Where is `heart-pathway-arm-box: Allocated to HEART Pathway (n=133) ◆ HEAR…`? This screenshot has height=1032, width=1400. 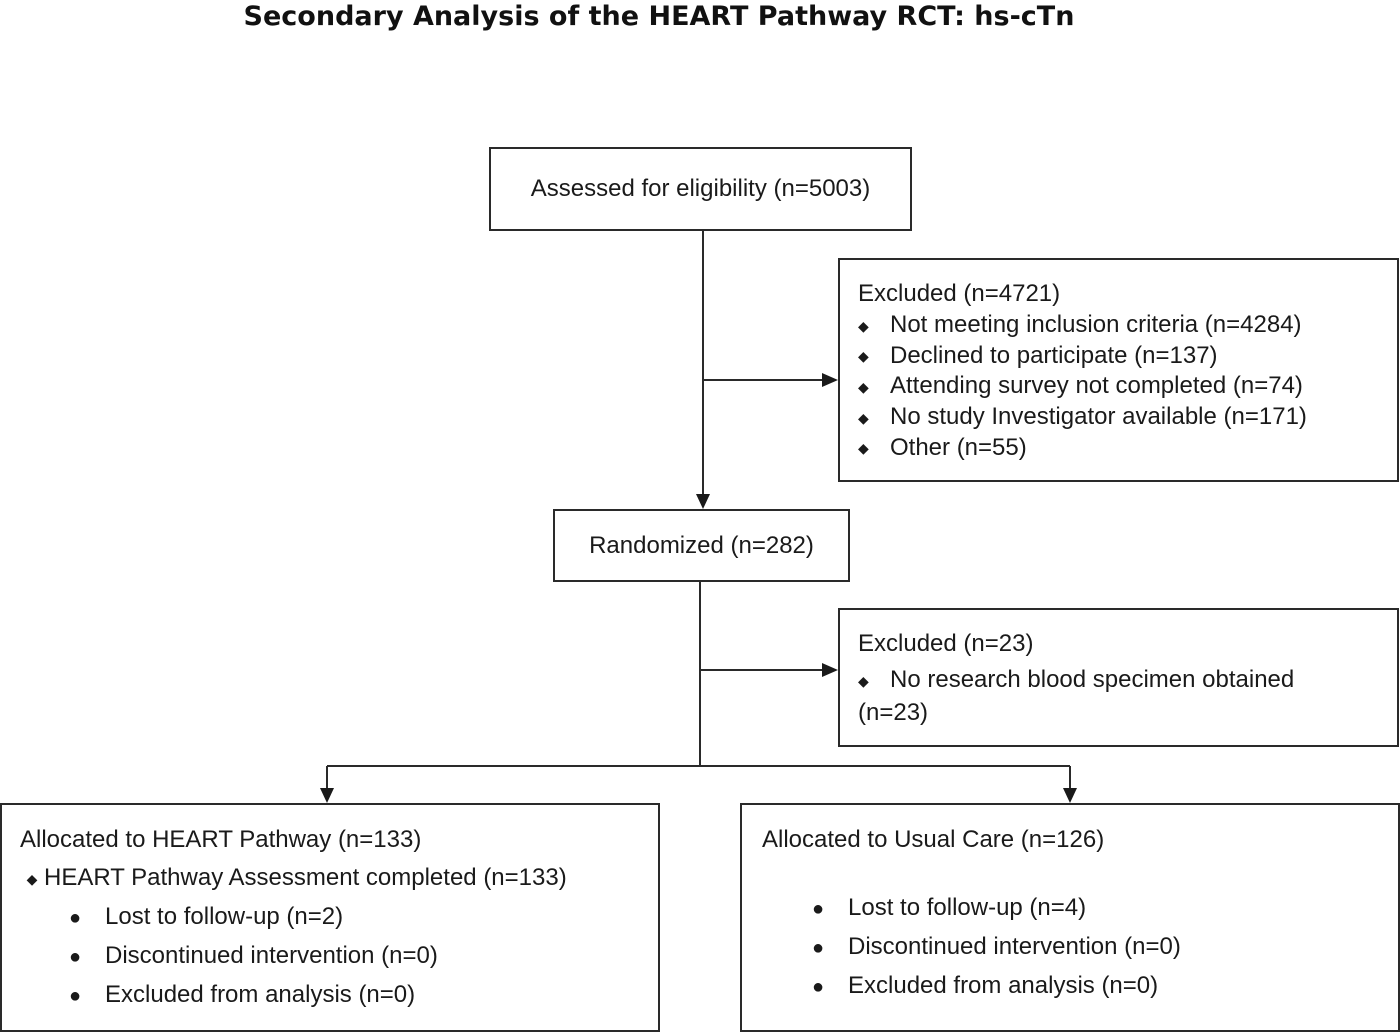
heart-pathway-arm-box: Allocated to HEART Pathway (n=133) ◆ HEAR… is located at coordinates (330, 917).